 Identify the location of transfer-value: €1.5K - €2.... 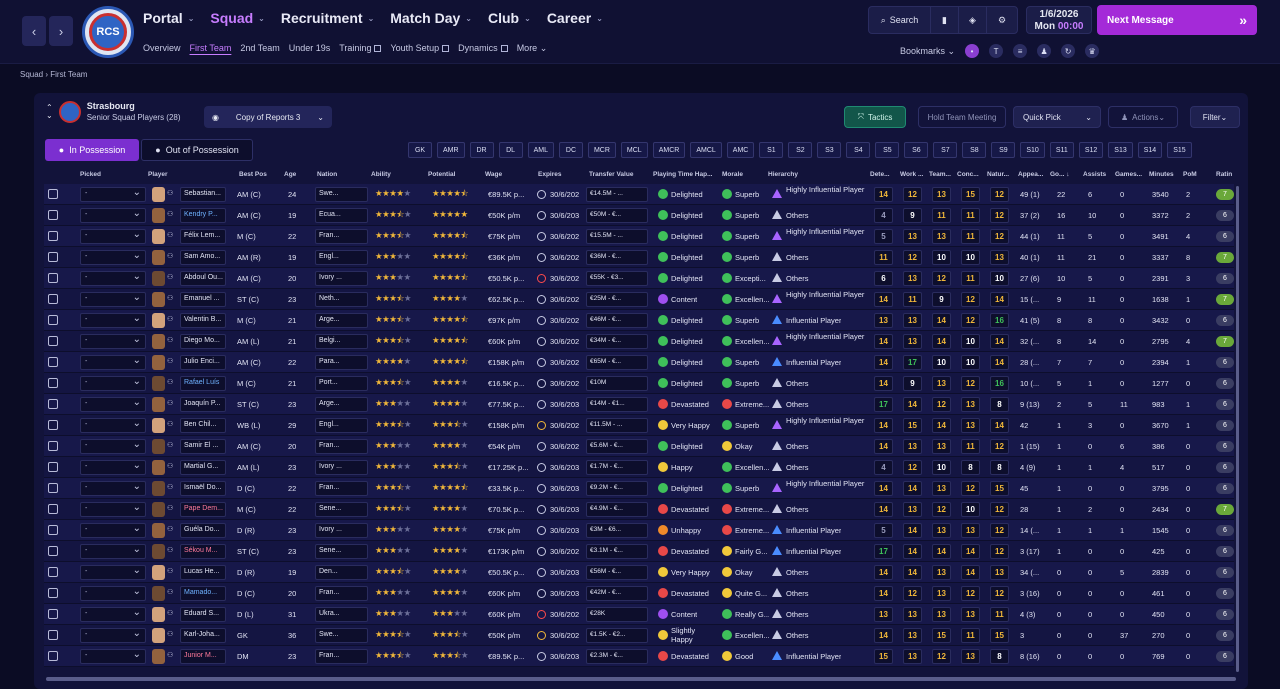
(617, 635).